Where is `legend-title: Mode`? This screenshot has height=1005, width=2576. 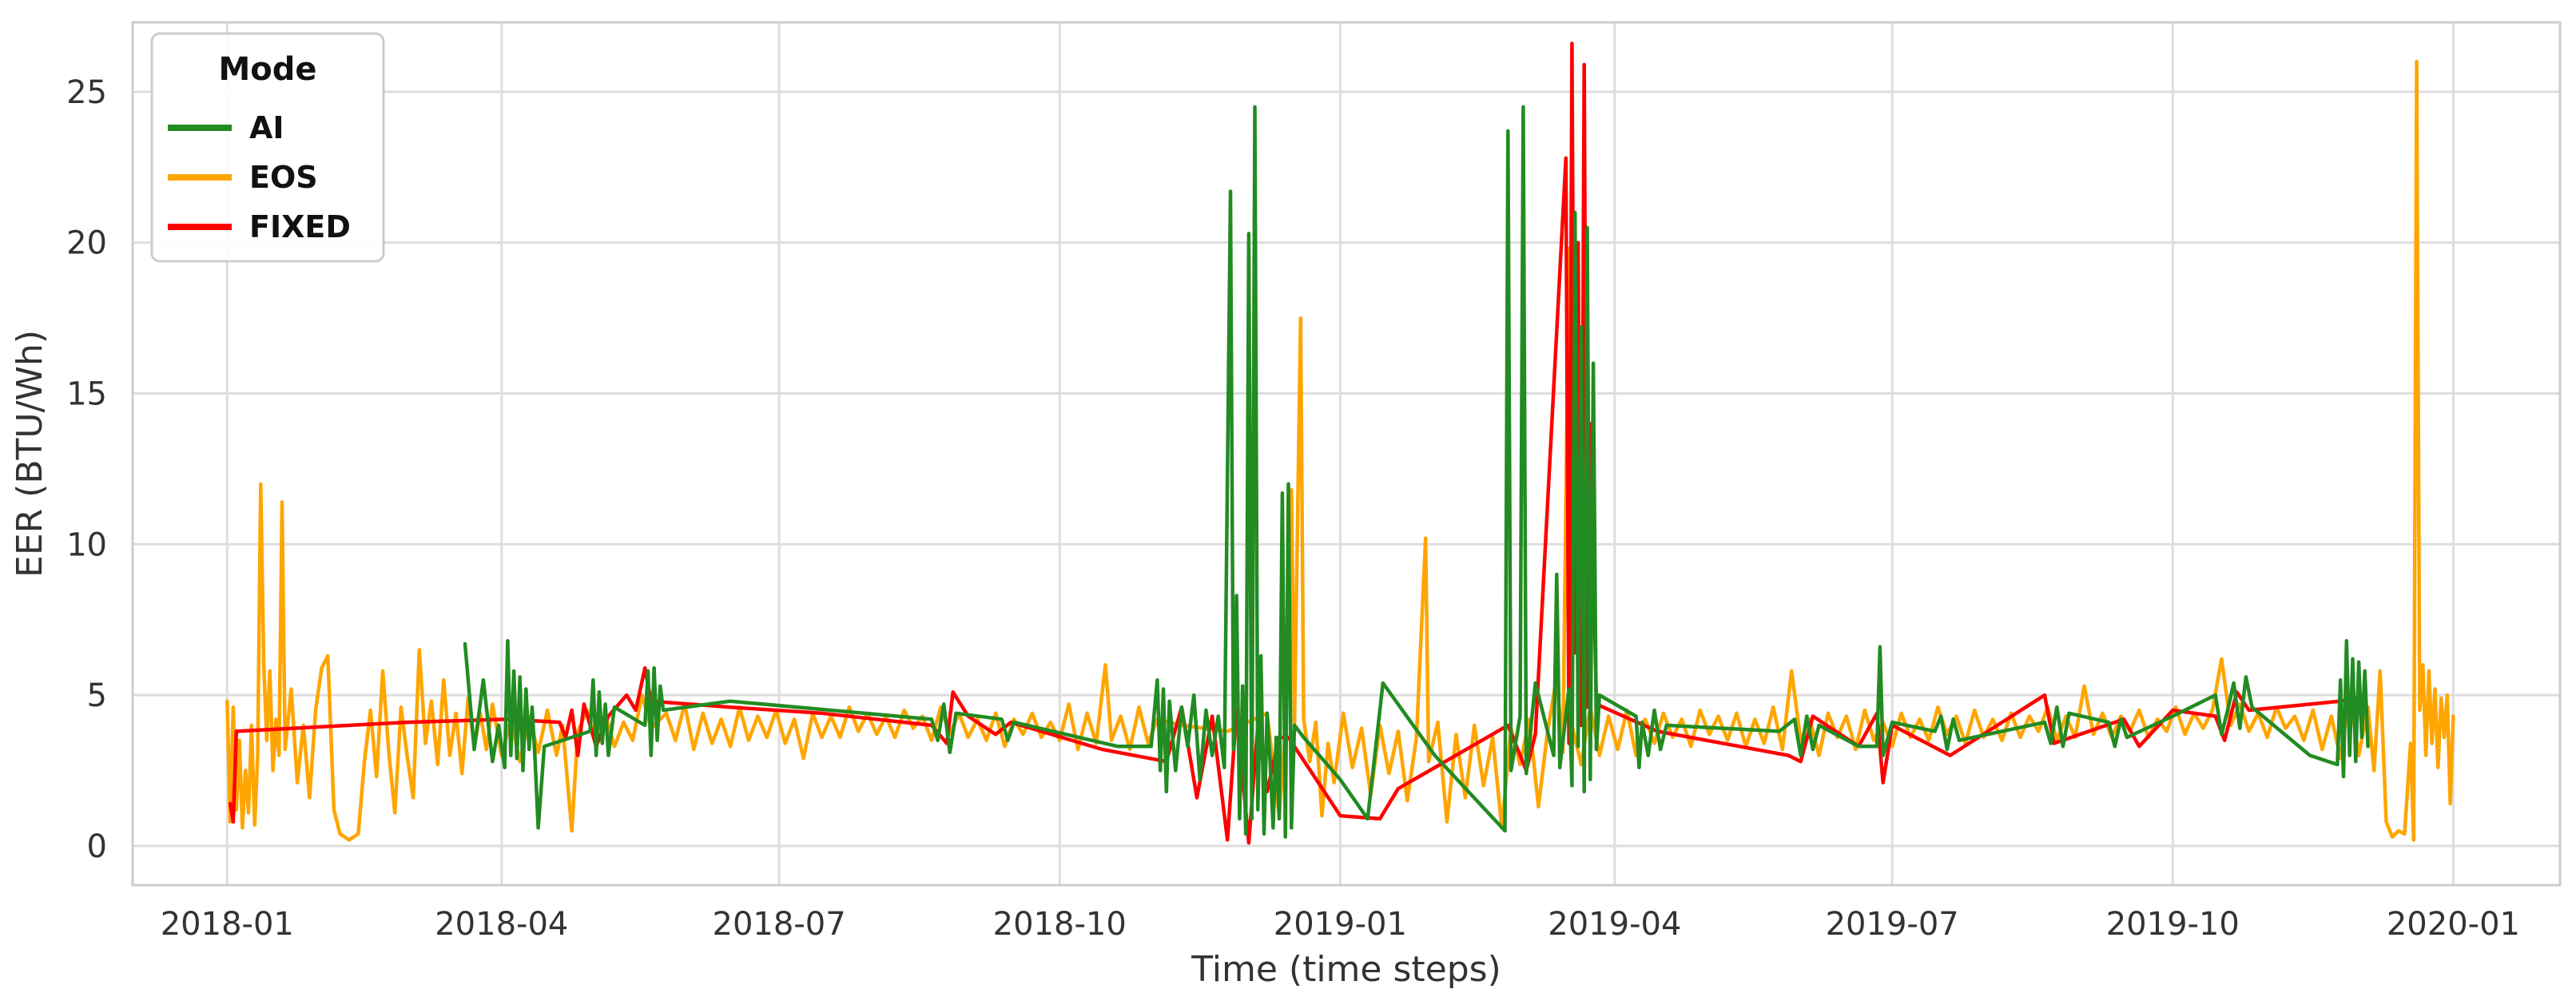
legend-title: Mode is located at coordinates (267, 69).